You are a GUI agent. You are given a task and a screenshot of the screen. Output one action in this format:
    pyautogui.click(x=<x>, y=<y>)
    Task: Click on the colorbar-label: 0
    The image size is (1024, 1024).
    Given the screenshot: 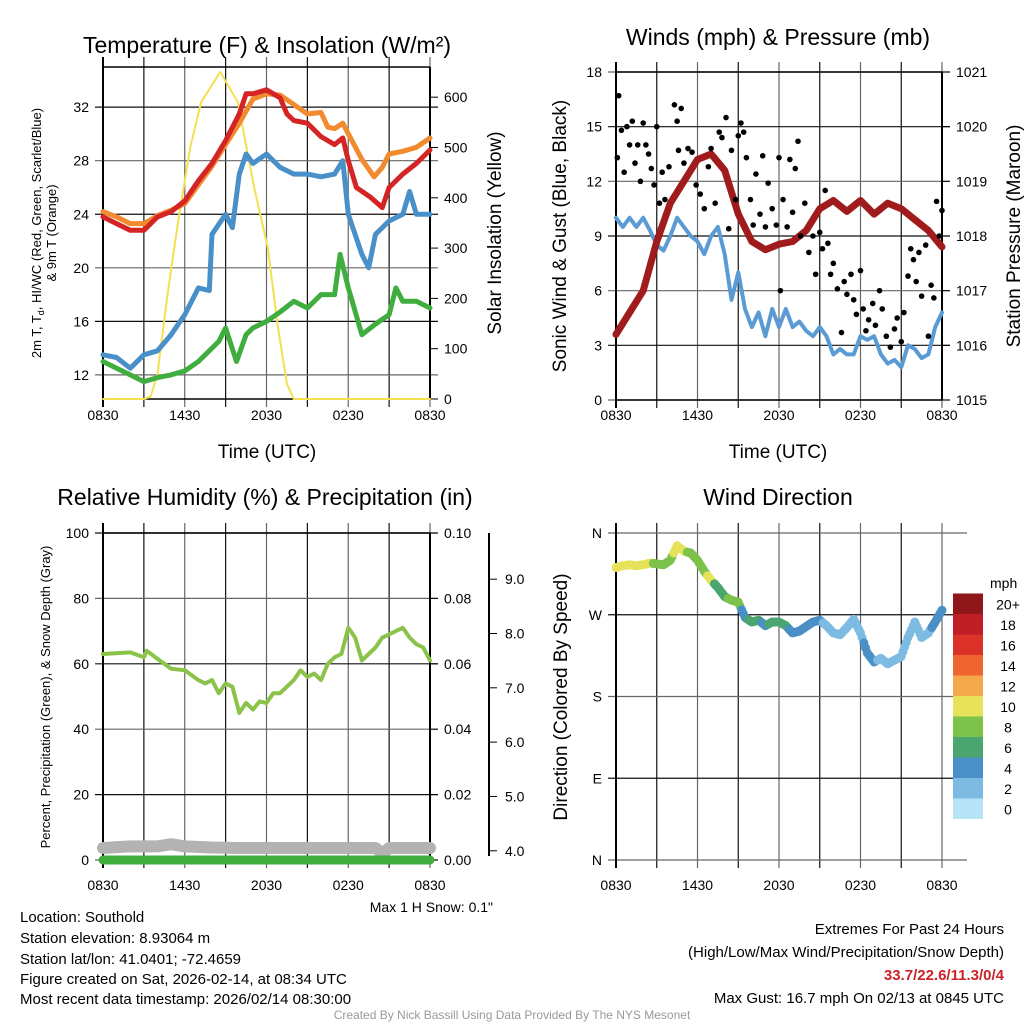 What is the action you would take?
    pyautogui.click(x=1008, y=810)
    